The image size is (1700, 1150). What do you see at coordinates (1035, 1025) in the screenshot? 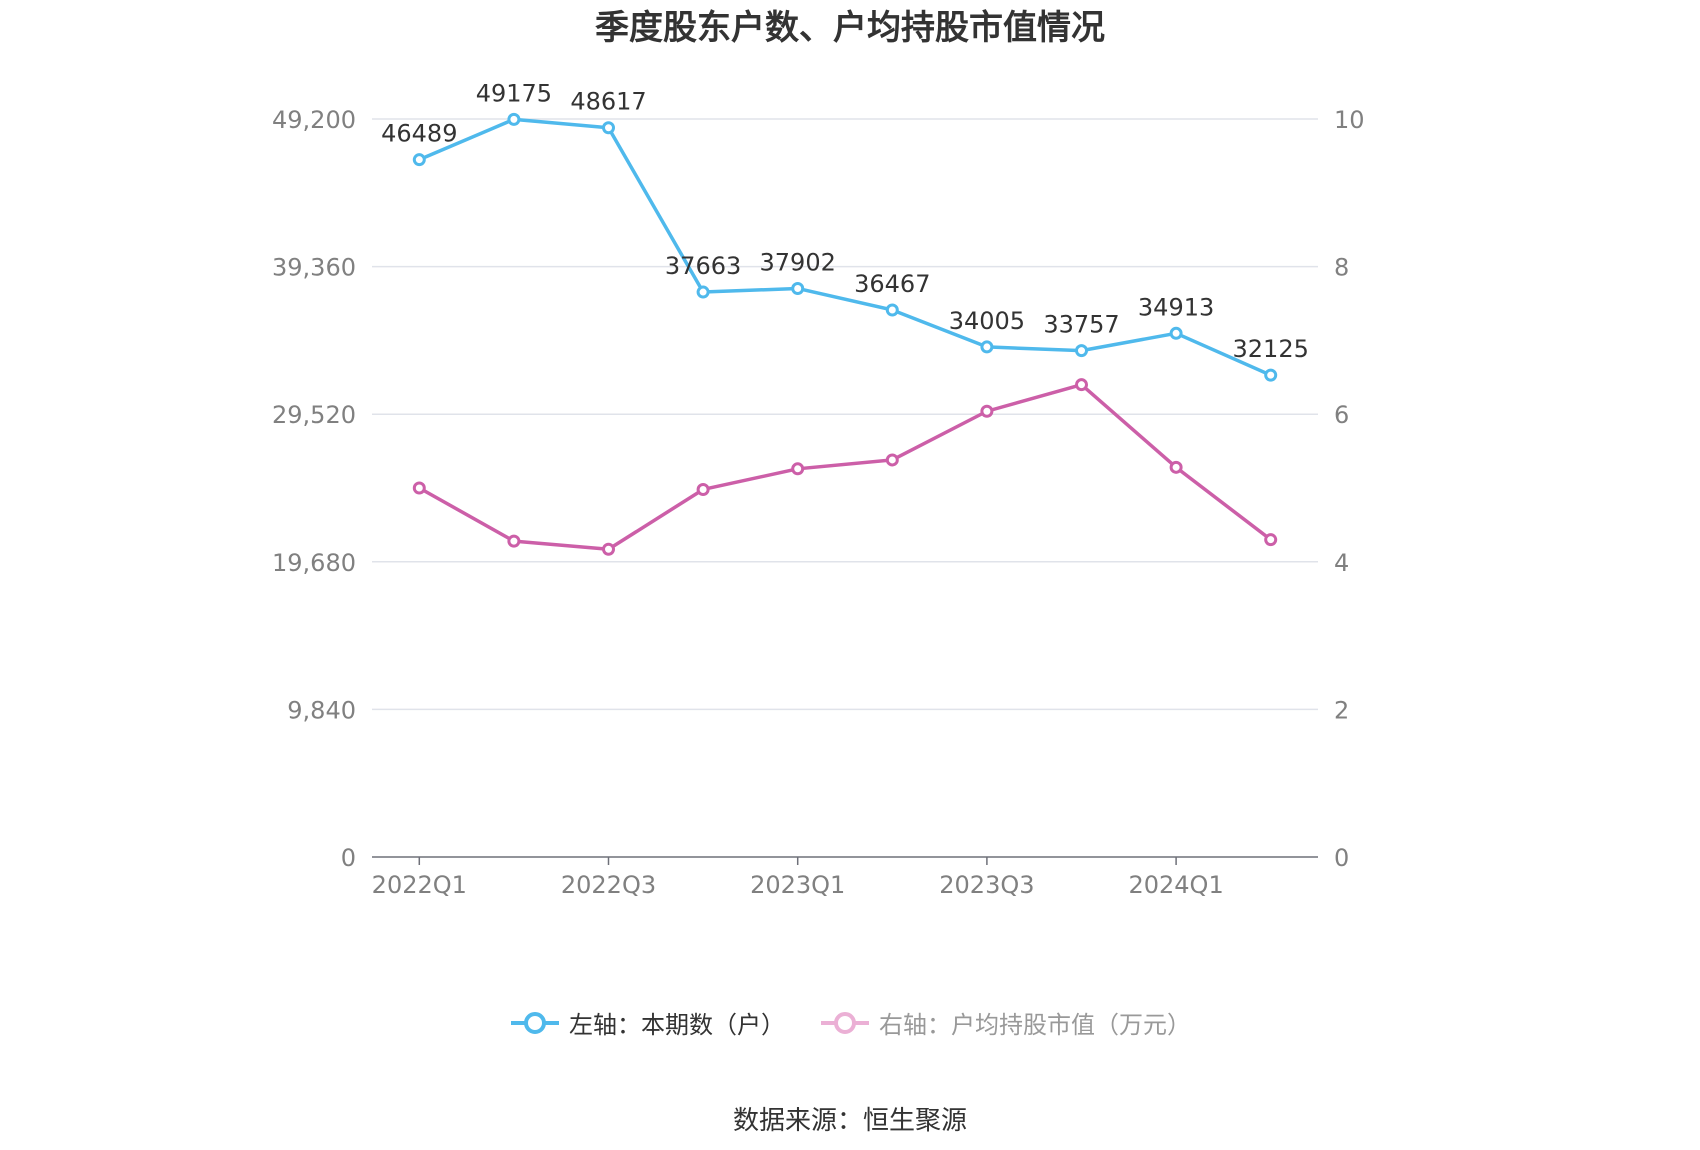
I see `legend-label-avg-value: 右轴：户均持股市值（万元）` at bounding box center [1035, 1025].